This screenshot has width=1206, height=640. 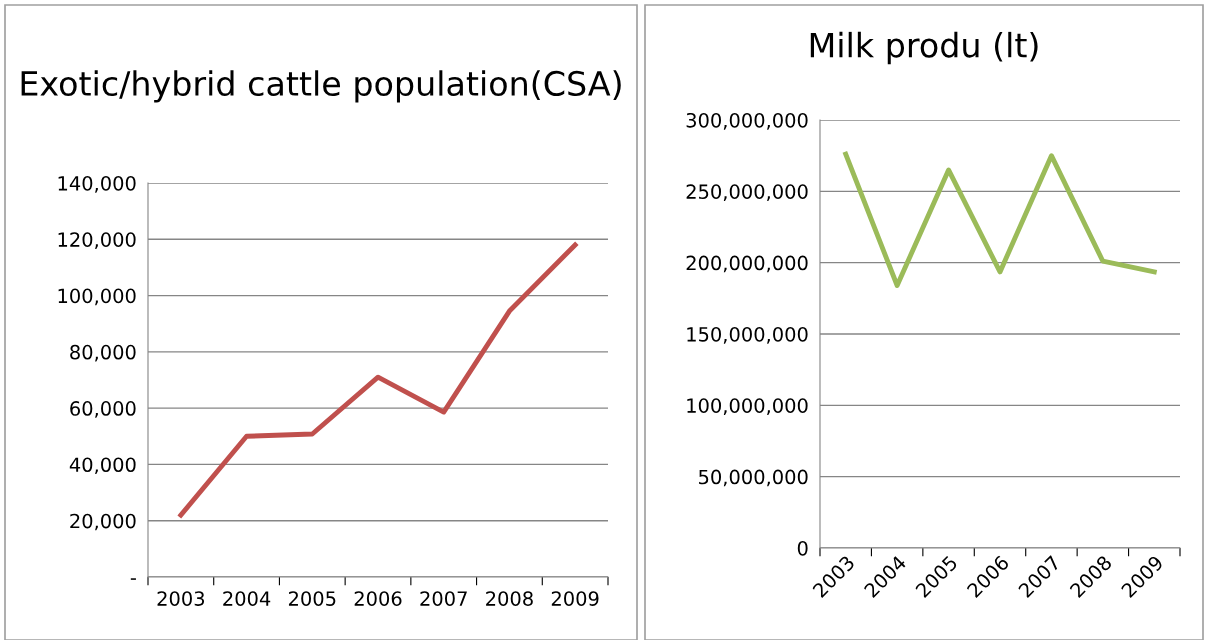 I want to click on x-tick-label: 2007, so click(x=443, y=598).